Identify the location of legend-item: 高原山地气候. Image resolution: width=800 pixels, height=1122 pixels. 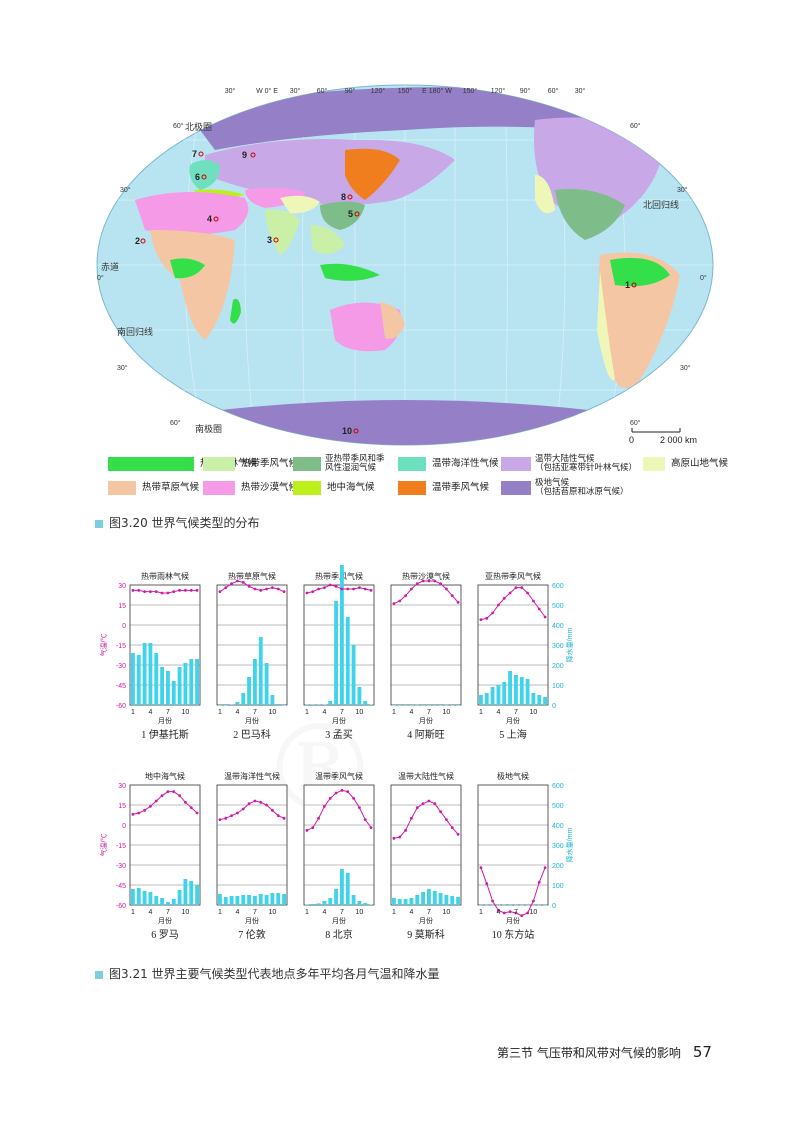
(685, 464).